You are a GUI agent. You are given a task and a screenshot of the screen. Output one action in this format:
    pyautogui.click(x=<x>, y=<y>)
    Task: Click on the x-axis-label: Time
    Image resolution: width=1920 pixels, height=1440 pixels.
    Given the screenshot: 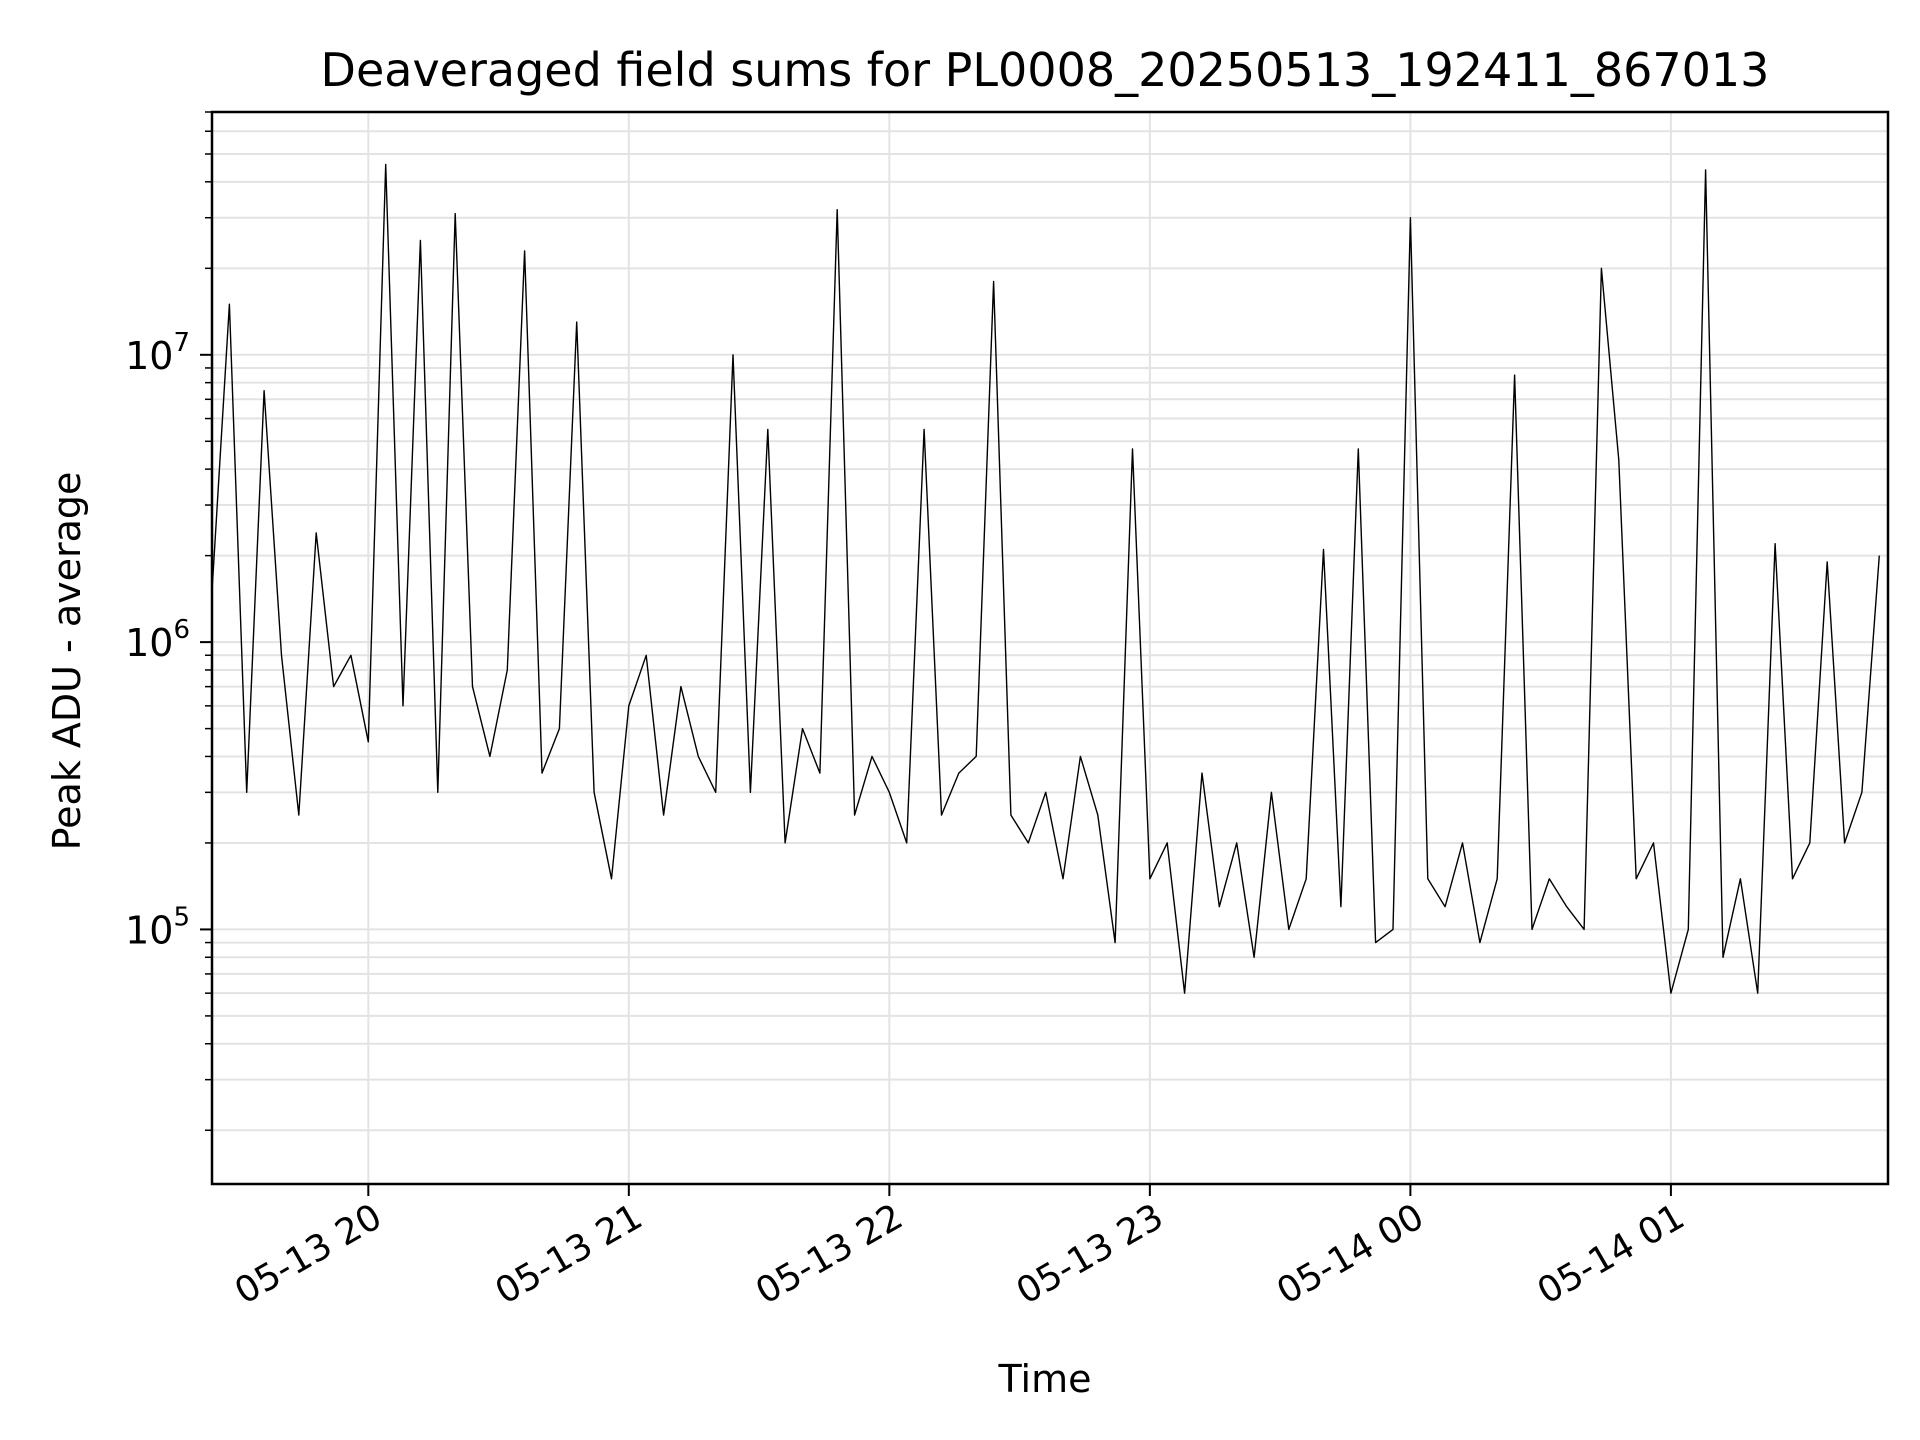 What is the action you would take?
    pyautogui.click(x=1045, y=1379)
    